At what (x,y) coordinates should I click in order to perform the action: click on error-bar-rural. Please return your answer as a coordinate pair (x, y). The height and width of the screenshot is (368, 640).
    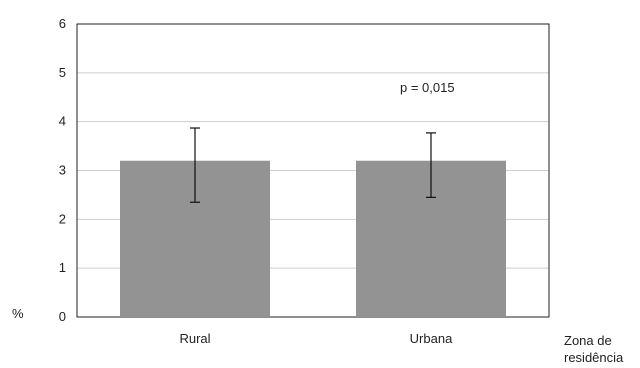
    Looking at the image, I should click on (195, 165).